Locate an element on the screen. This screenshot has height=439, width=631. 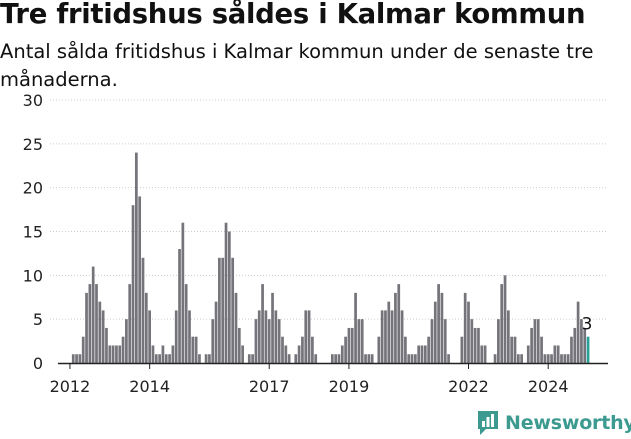
chart-title: Tre fritidshus såldes i Kalmar kommun is located at coordinates (293, 15).